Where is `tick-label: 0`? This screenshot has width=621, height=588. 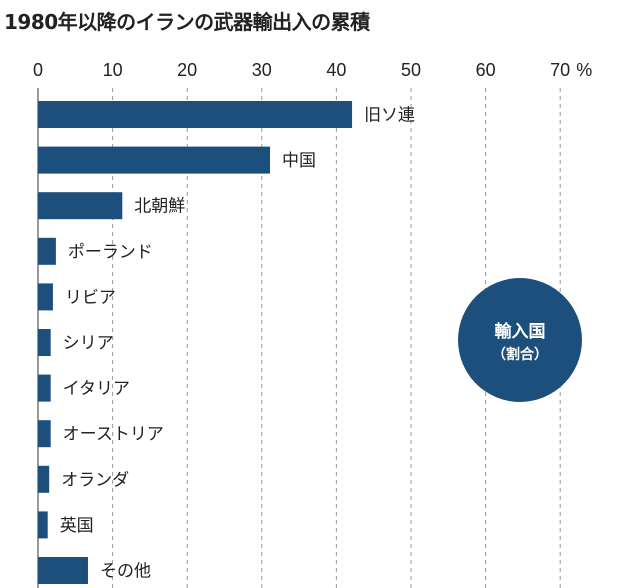 tick-label: 0 is located at coordinates (38, 70).